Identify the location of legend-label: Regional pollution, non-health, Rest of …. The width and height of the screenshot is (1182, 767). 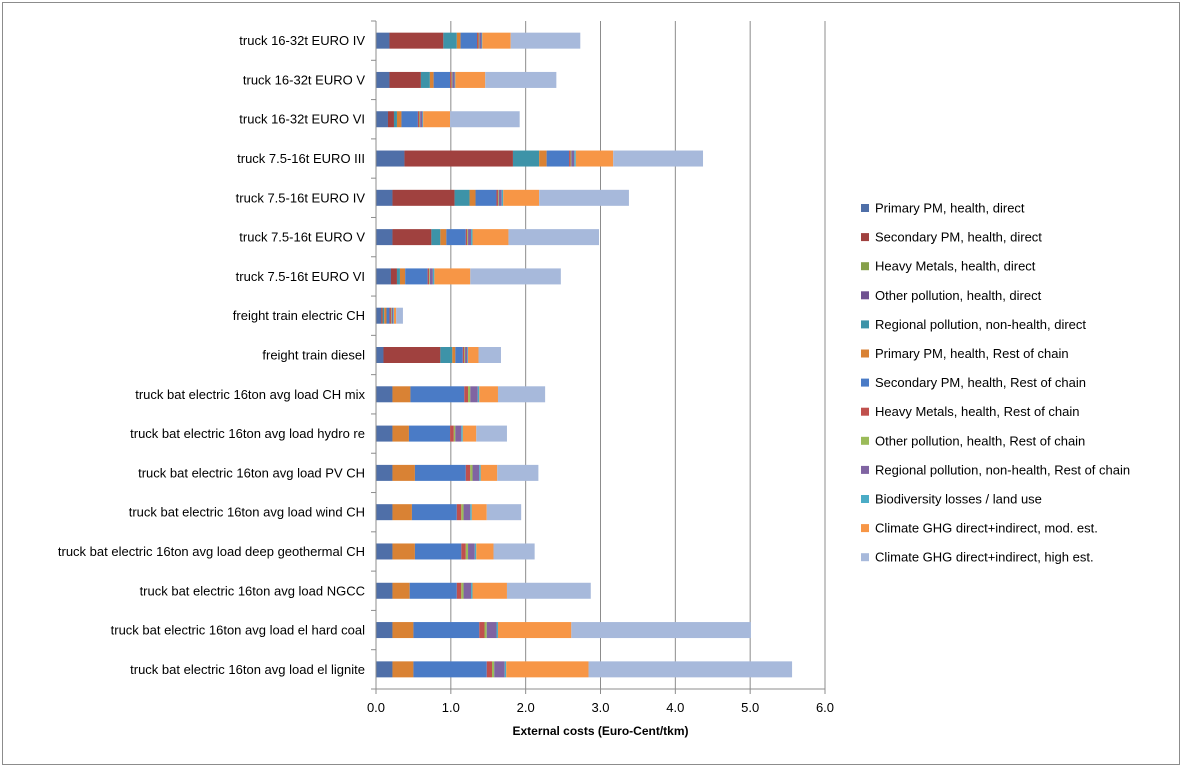
(1002, 469).